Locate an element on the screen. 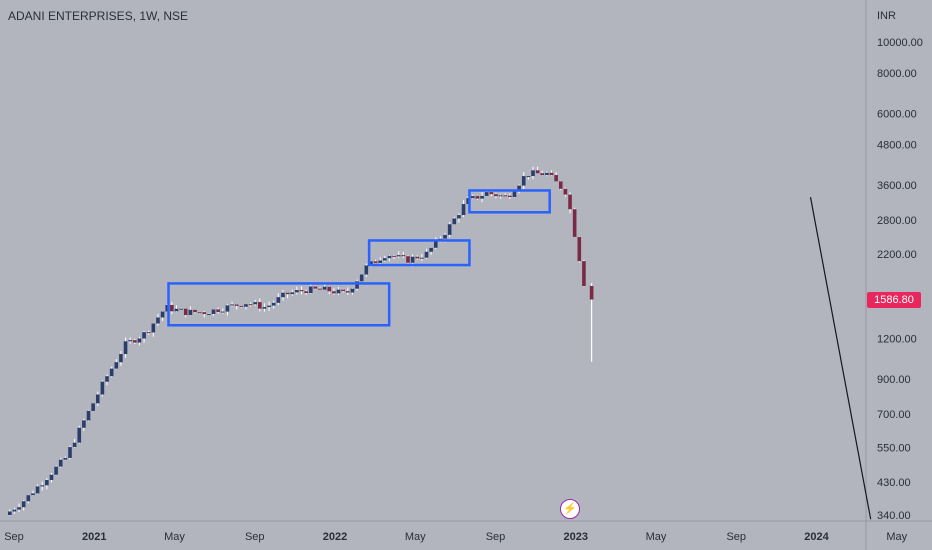 This screenshot has height=550, width=932. price-tick-label: 340.00 is located at coordinates (894, 516).